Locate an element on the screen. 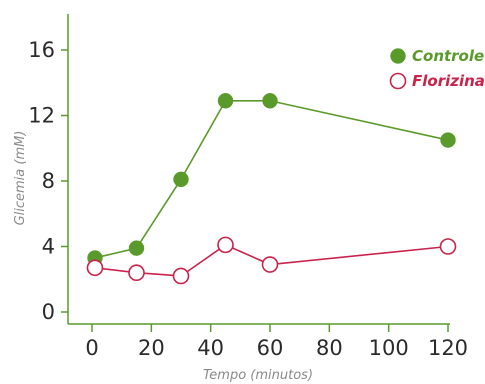  legend-label-florizina: Florizina is located at coordinates (448, 81).